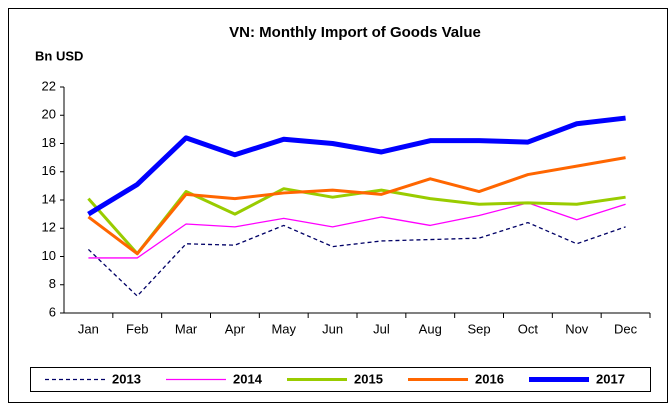 Image resolution: width=669 pixels, height=403 pixels. What do you see at coordinates (49, 85) in the screenshot?
I see `y-tick-label: 22` at bounding box center [49, 85].